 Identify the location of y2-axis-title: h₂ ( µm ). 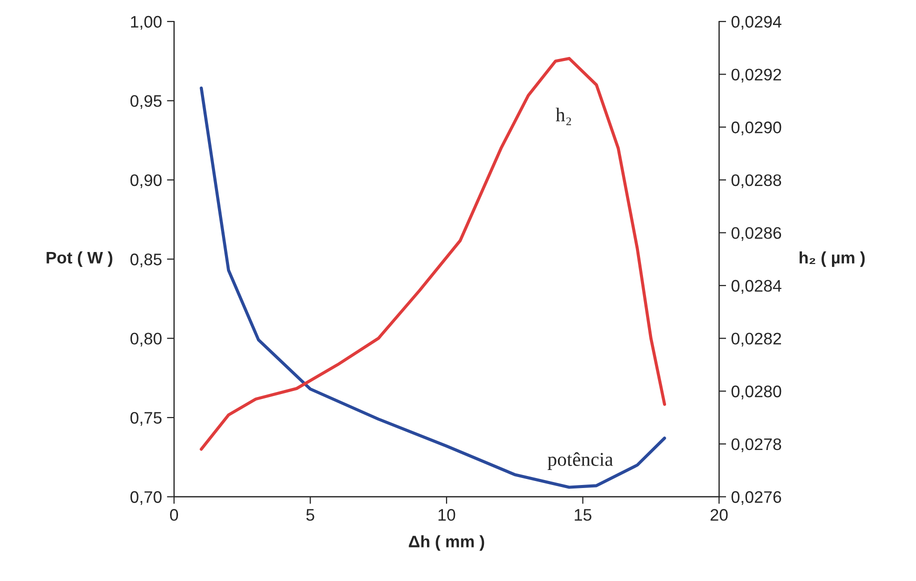
(832, 259).